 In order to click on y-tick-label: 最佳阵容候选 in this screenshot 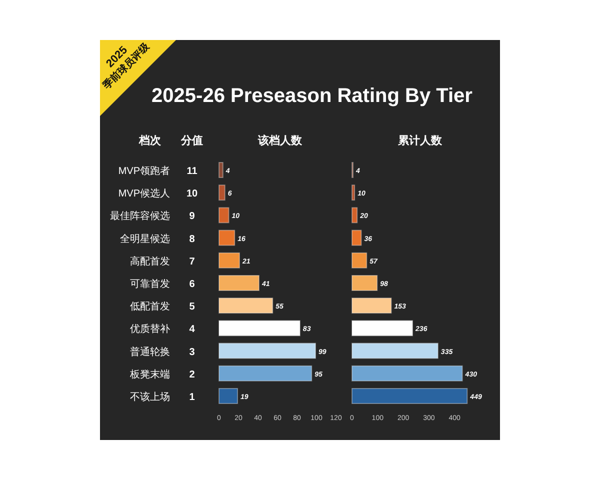, I will do `click(140, 216)`.